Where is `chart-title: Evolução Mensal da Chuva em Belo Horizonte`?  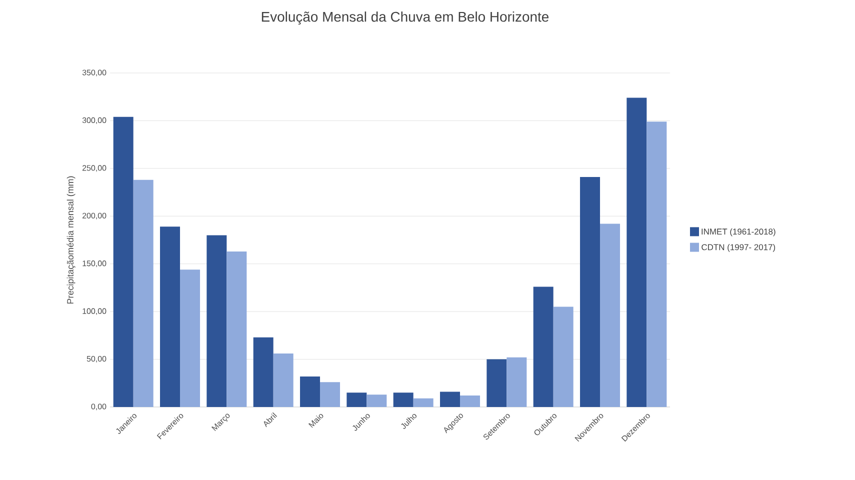
chart-title: Evolução Mensal da Chuva em Belo Horizonte is located at coordinates (405, 18).